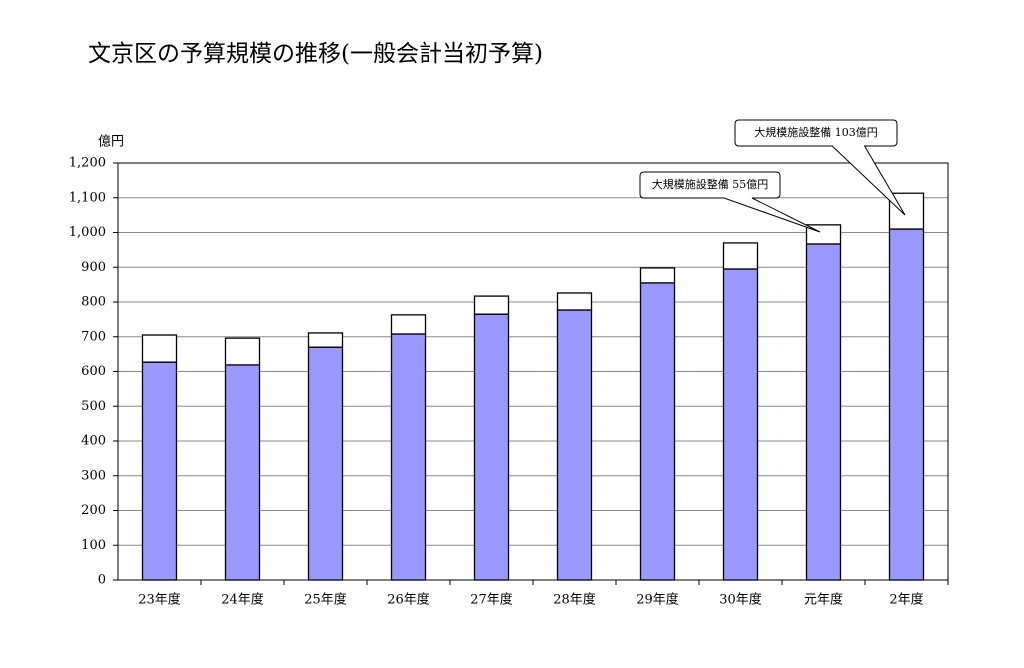  What do you see at coordinates (906, 600) in the screenshot?
I see `x-tick-label: 2年度` at bounding box center [906, 600].